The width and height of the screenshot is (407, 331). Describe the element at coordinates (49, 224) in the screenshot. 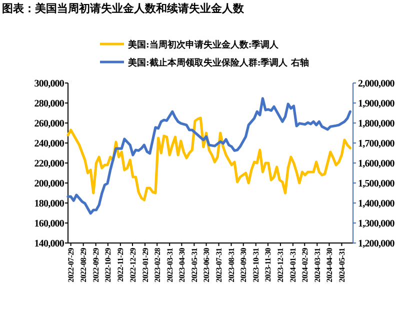

I see `y-tick-label: 160,000` at that location.